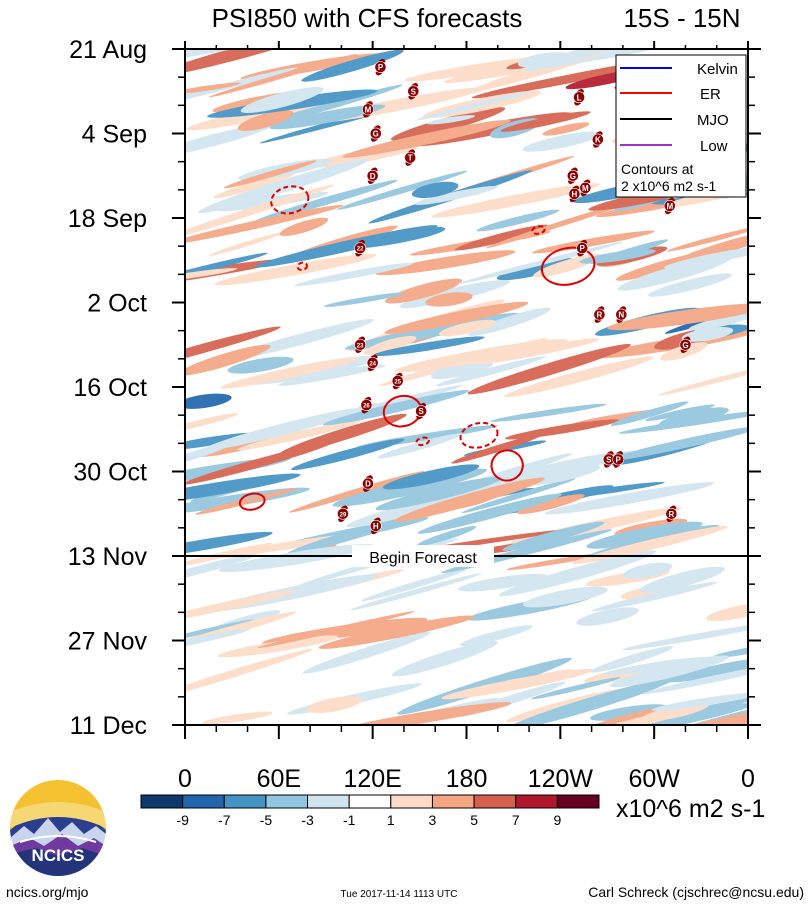 Image resolution: width=809 pixels, height=907 pixels. What do you see at coordinates (367, 18) in the screenshot?
I see `chart-title: PSI850 with CFS forecasts` at bounding box center [367, 18].